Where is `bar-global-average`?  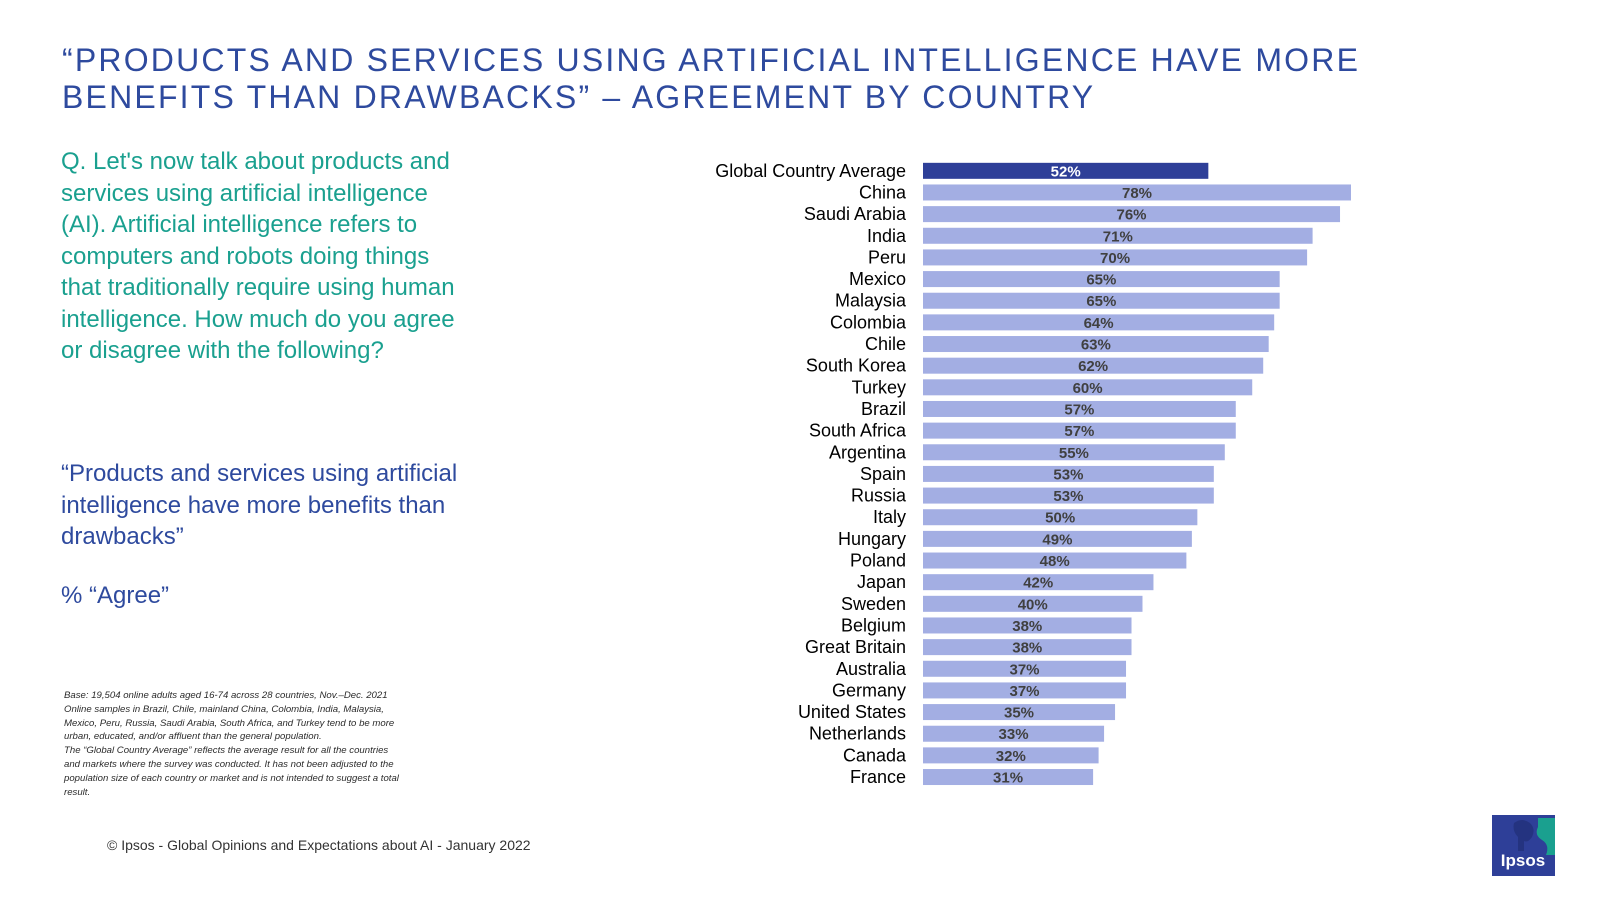
bar-global-average is located at coordinates (1066, 170).